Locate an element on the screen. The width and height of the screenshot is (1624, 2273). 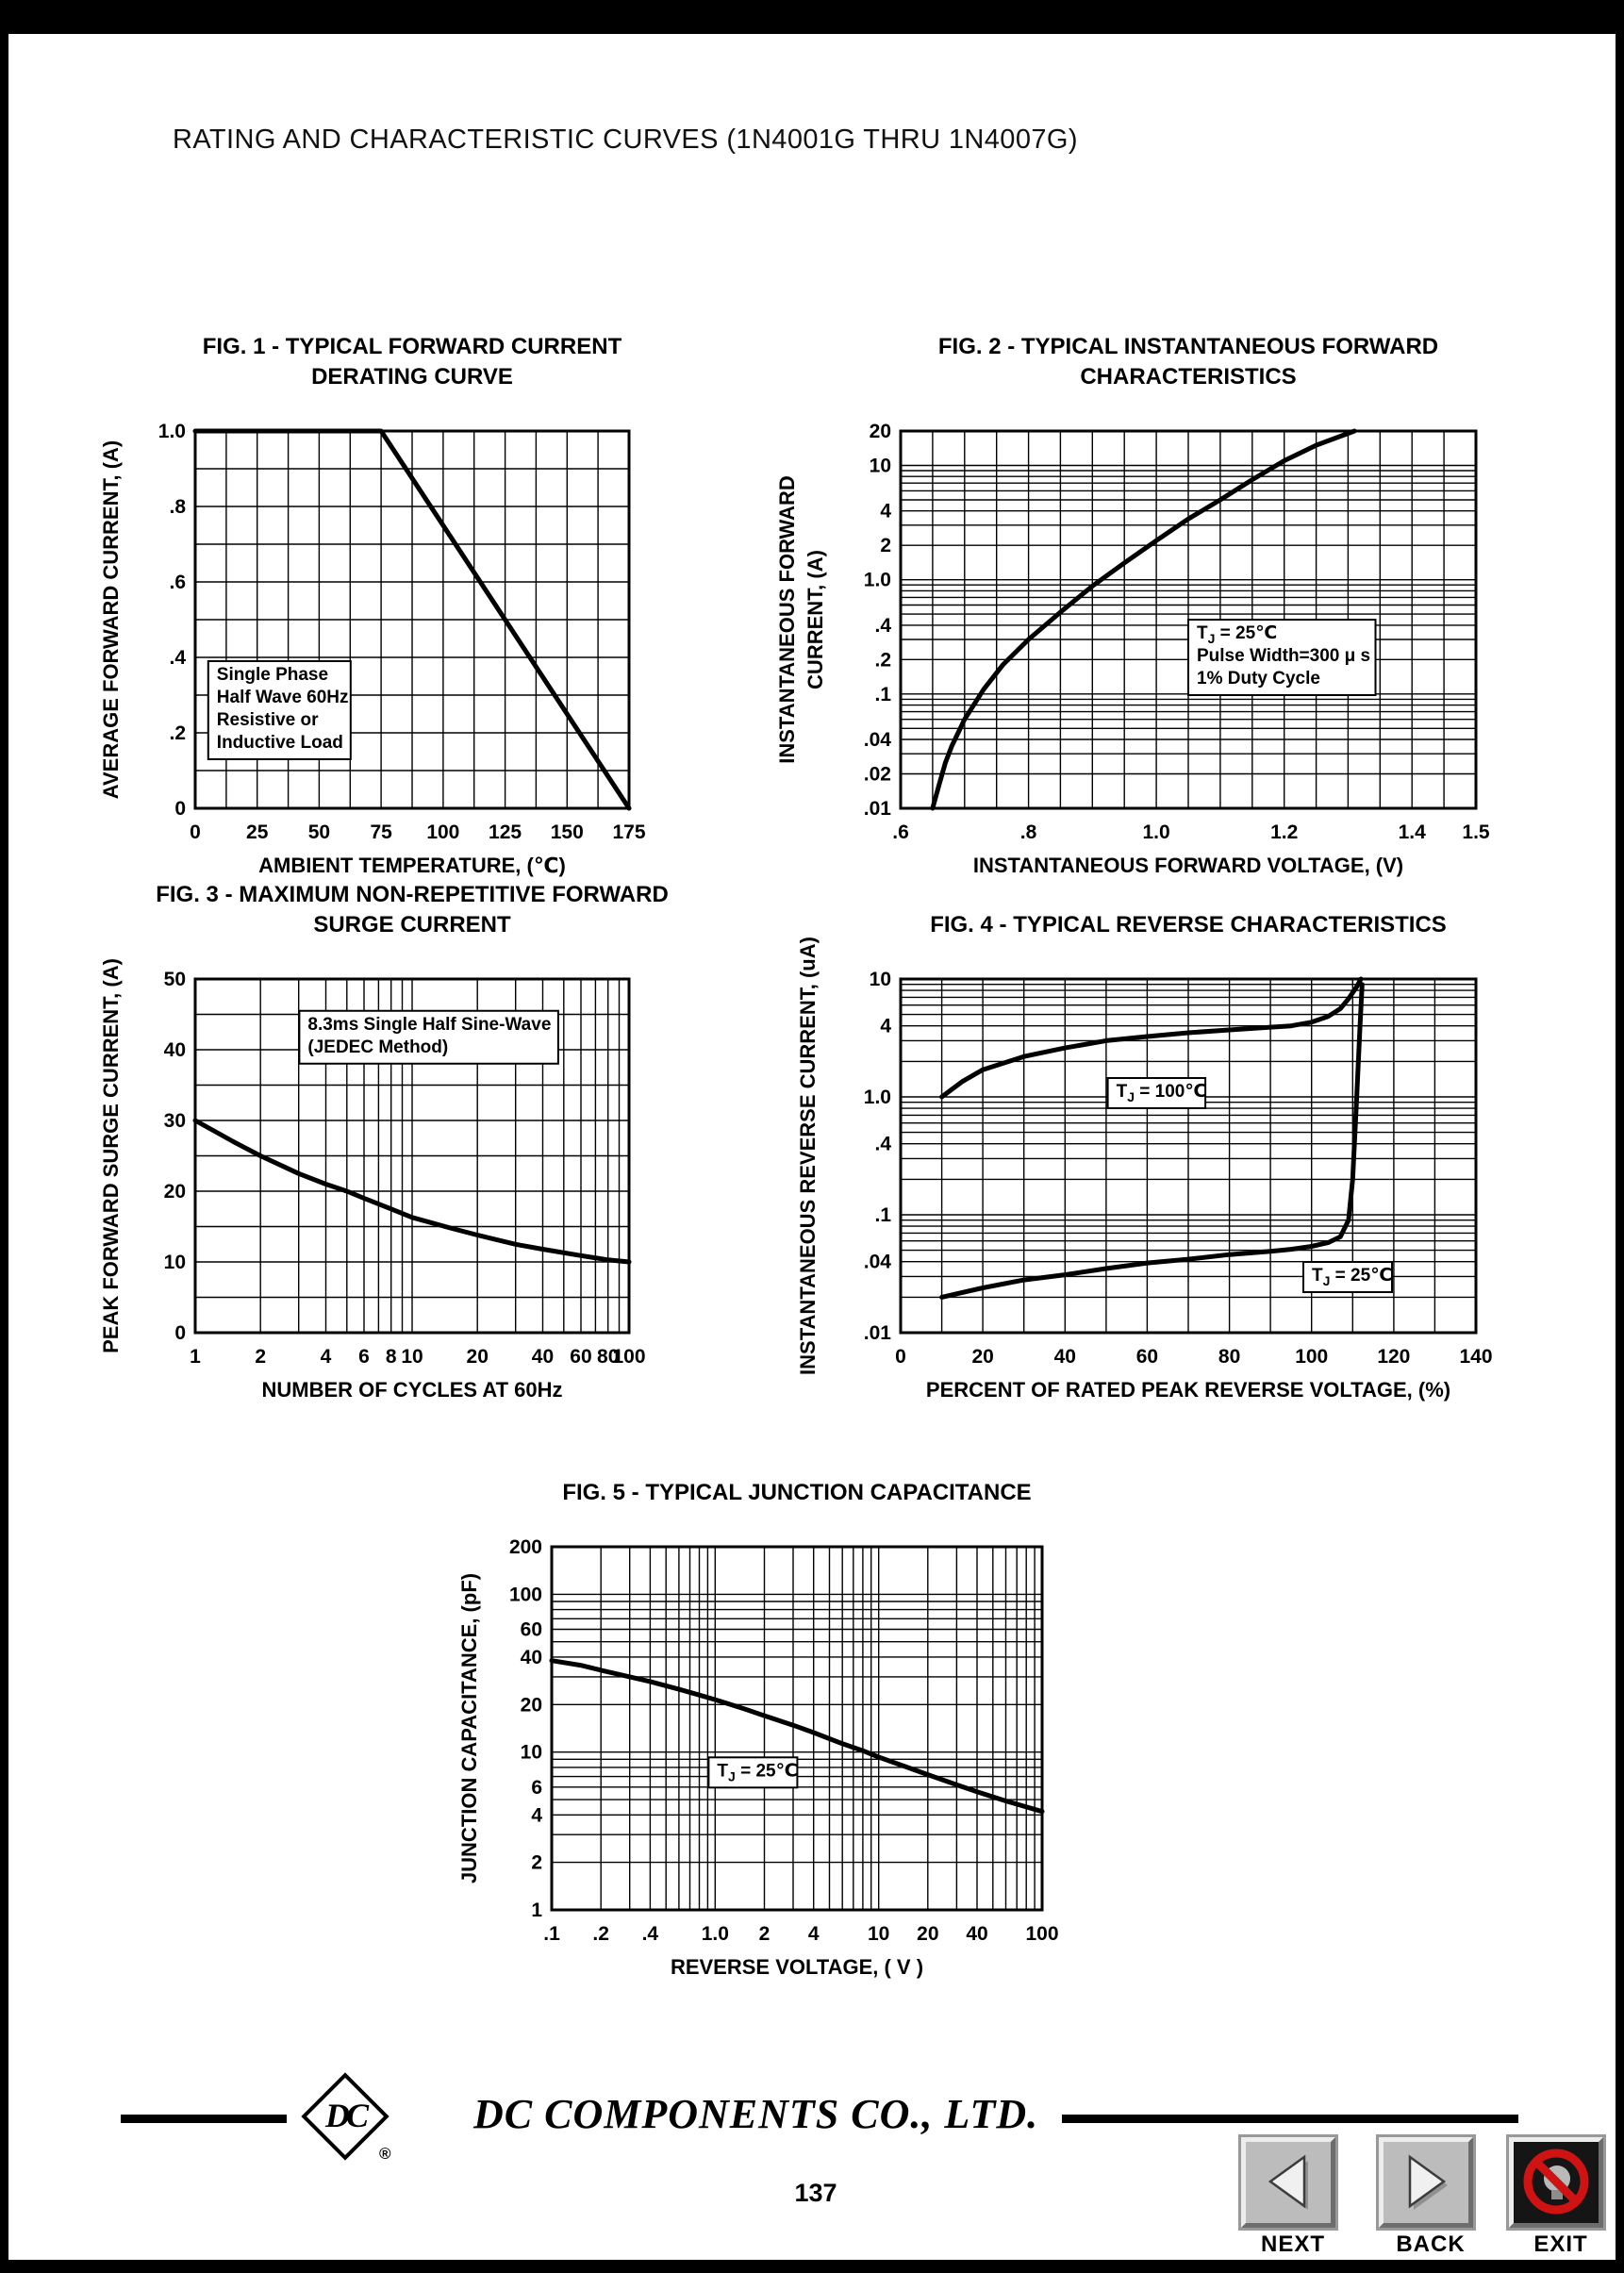
right-triangle-icon is located at coordinates (1428, 2182).